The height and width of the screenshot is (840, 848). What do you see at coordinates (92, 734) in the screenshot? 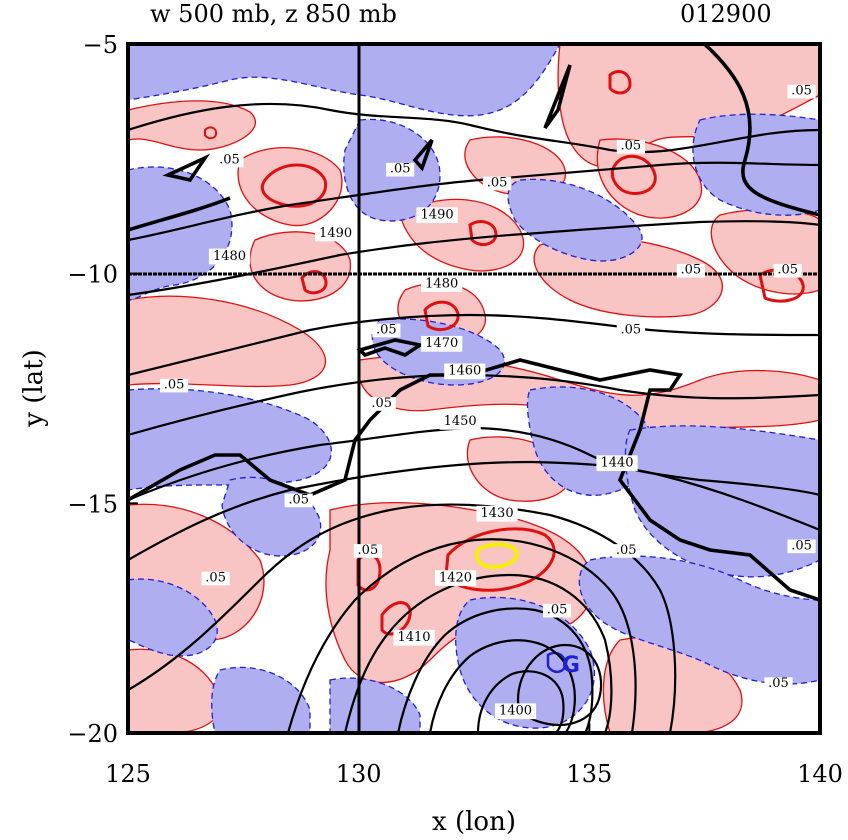
I see `y-tick-label: −20` at bounding box center [92, 734].